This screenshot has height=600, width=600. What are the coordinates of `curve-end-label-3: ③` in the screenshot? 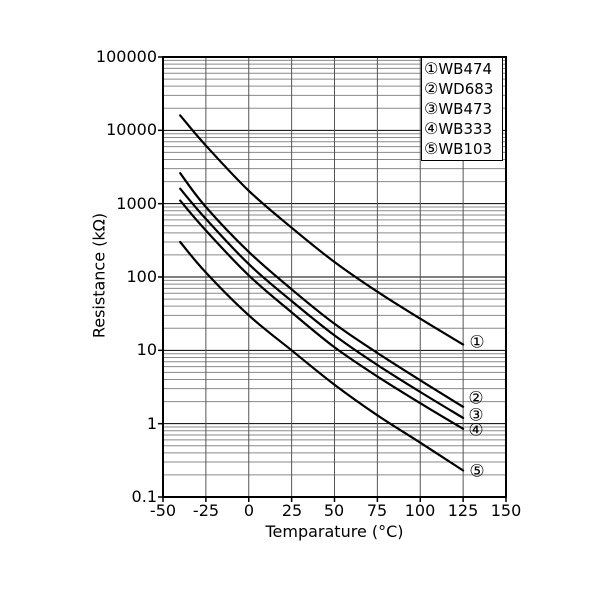 It's located at (476, 415).